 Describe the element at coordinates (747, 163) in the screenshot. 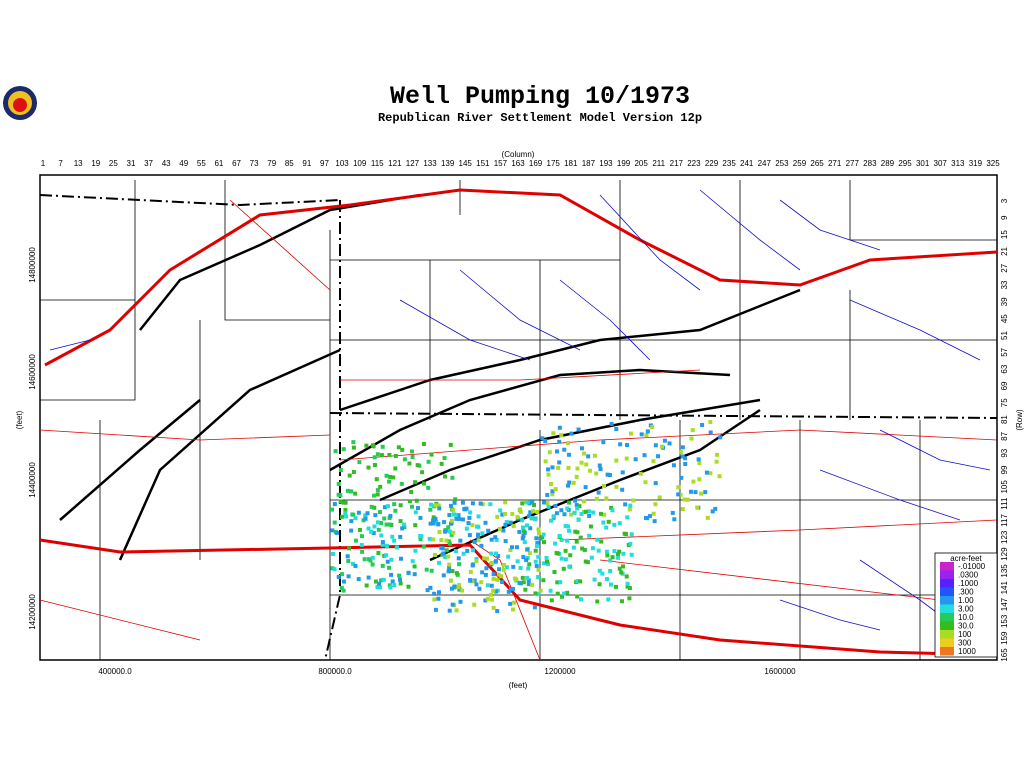

I see `column-tick-label: 241` at that location.